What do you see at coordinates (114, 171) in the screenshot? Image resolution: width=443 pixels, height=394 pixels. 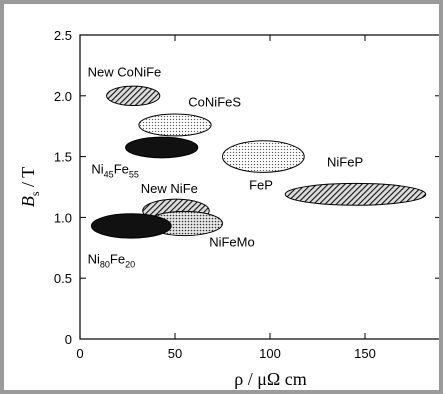 I see `label-ni45fe55: Ni45Fe55` at bounding box center [114, 171].